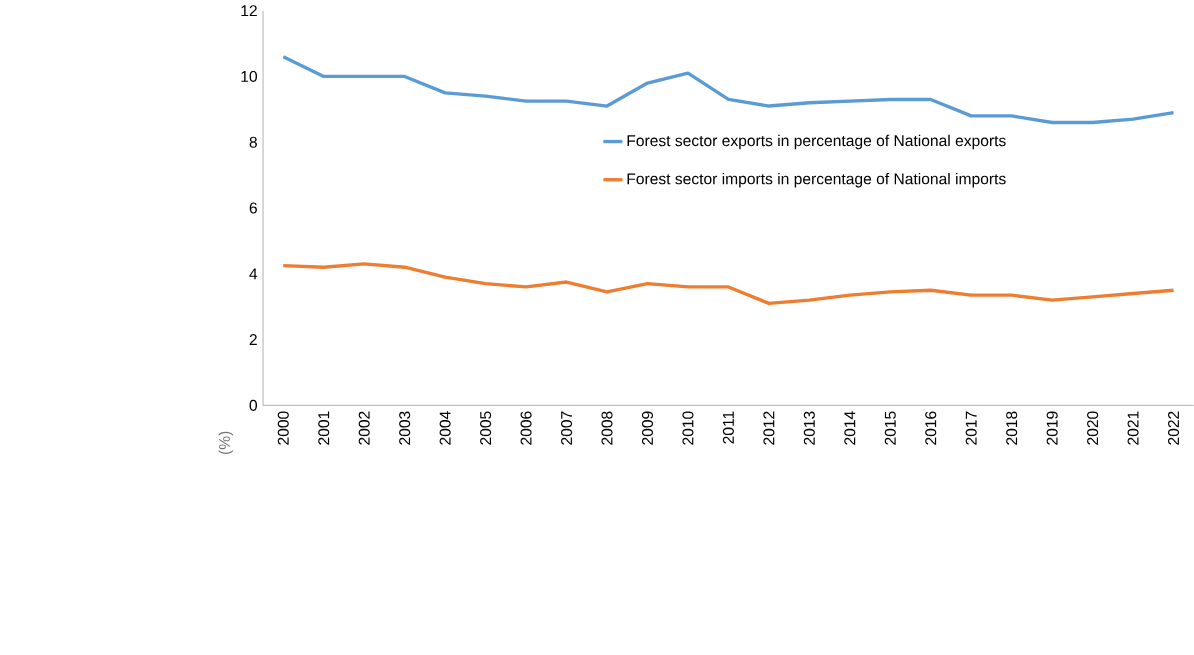 The height and width of the screenshot is (655, 1194). Describe the element at coordinates (688, 428) in the screenshot. I see `x-tick-label: 2010` at that location.